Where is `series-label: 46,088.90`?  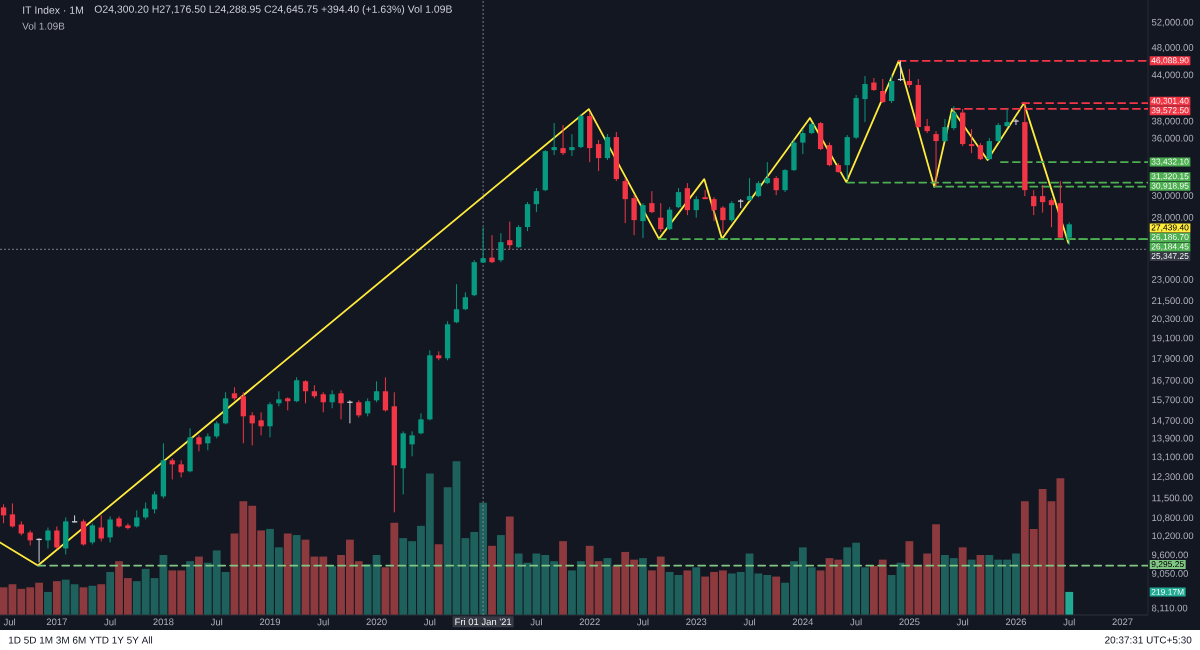 series-label: 46,088.90 is located at coordinates (1170, 61).